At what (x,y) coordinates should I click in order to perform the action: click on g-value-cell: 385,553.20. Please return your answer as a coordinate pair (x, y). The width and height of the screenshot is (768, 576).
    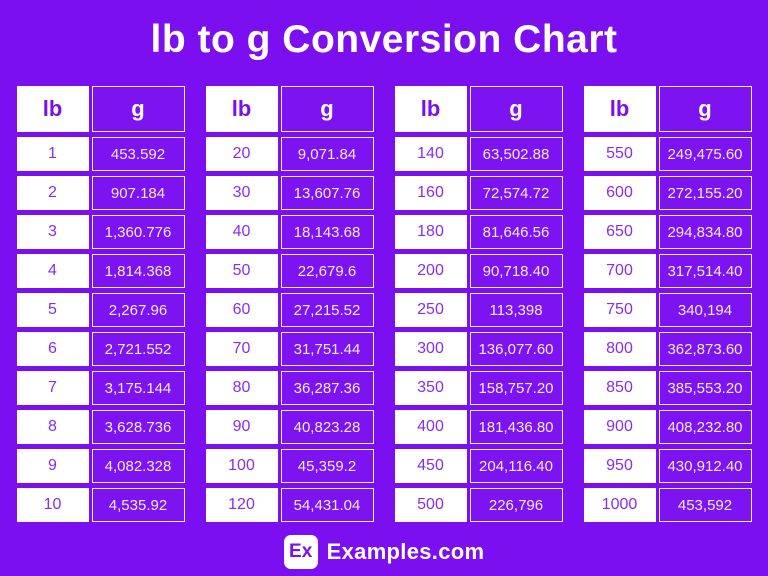
    Looking at the image, I should click on (705, 388).